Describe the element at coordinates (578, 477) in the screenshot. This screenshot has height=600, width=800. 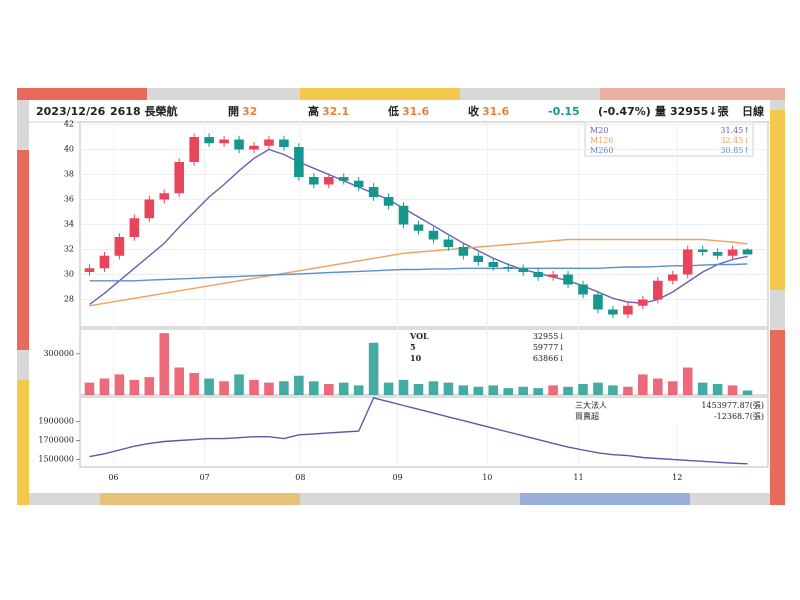
I see `x-tick-label: 11` at that location.